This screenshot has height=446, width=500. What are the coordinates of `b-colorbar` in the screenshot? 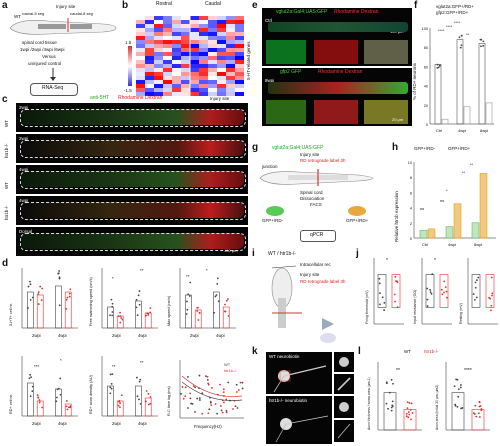 It's located at (130, 66).